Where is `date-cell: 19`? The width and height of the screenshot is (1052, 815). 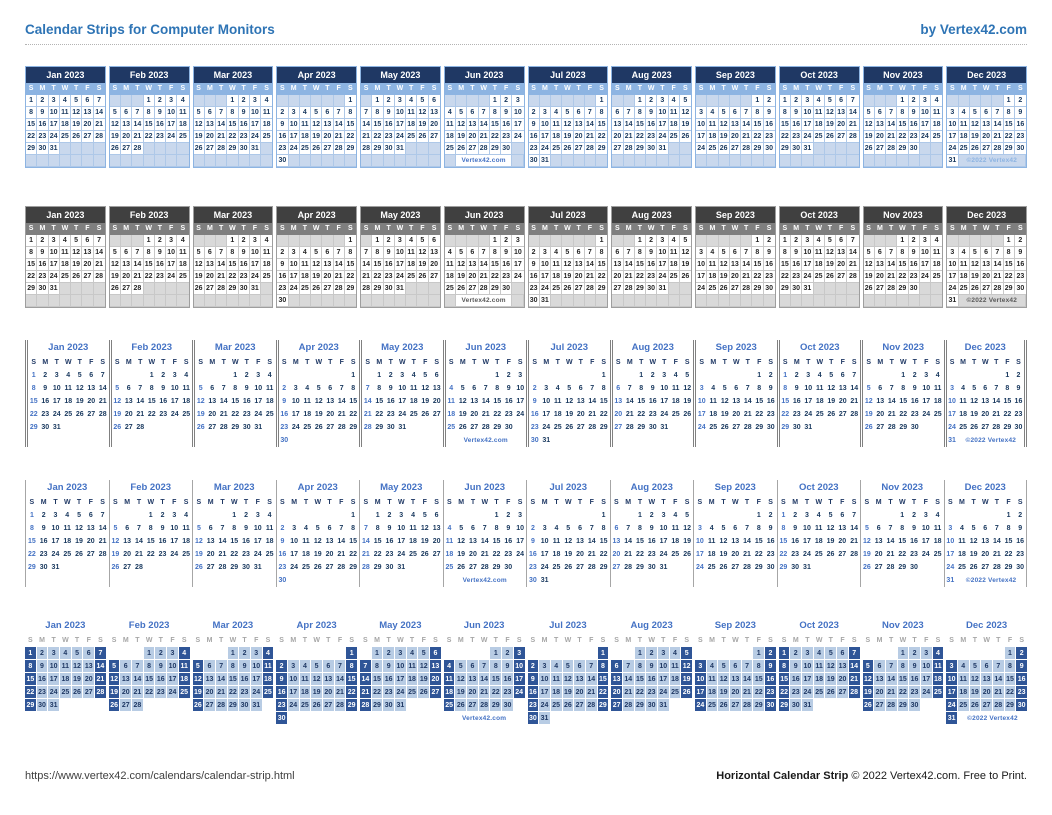
date-cell: 19 is located at coordinates (687, 541).